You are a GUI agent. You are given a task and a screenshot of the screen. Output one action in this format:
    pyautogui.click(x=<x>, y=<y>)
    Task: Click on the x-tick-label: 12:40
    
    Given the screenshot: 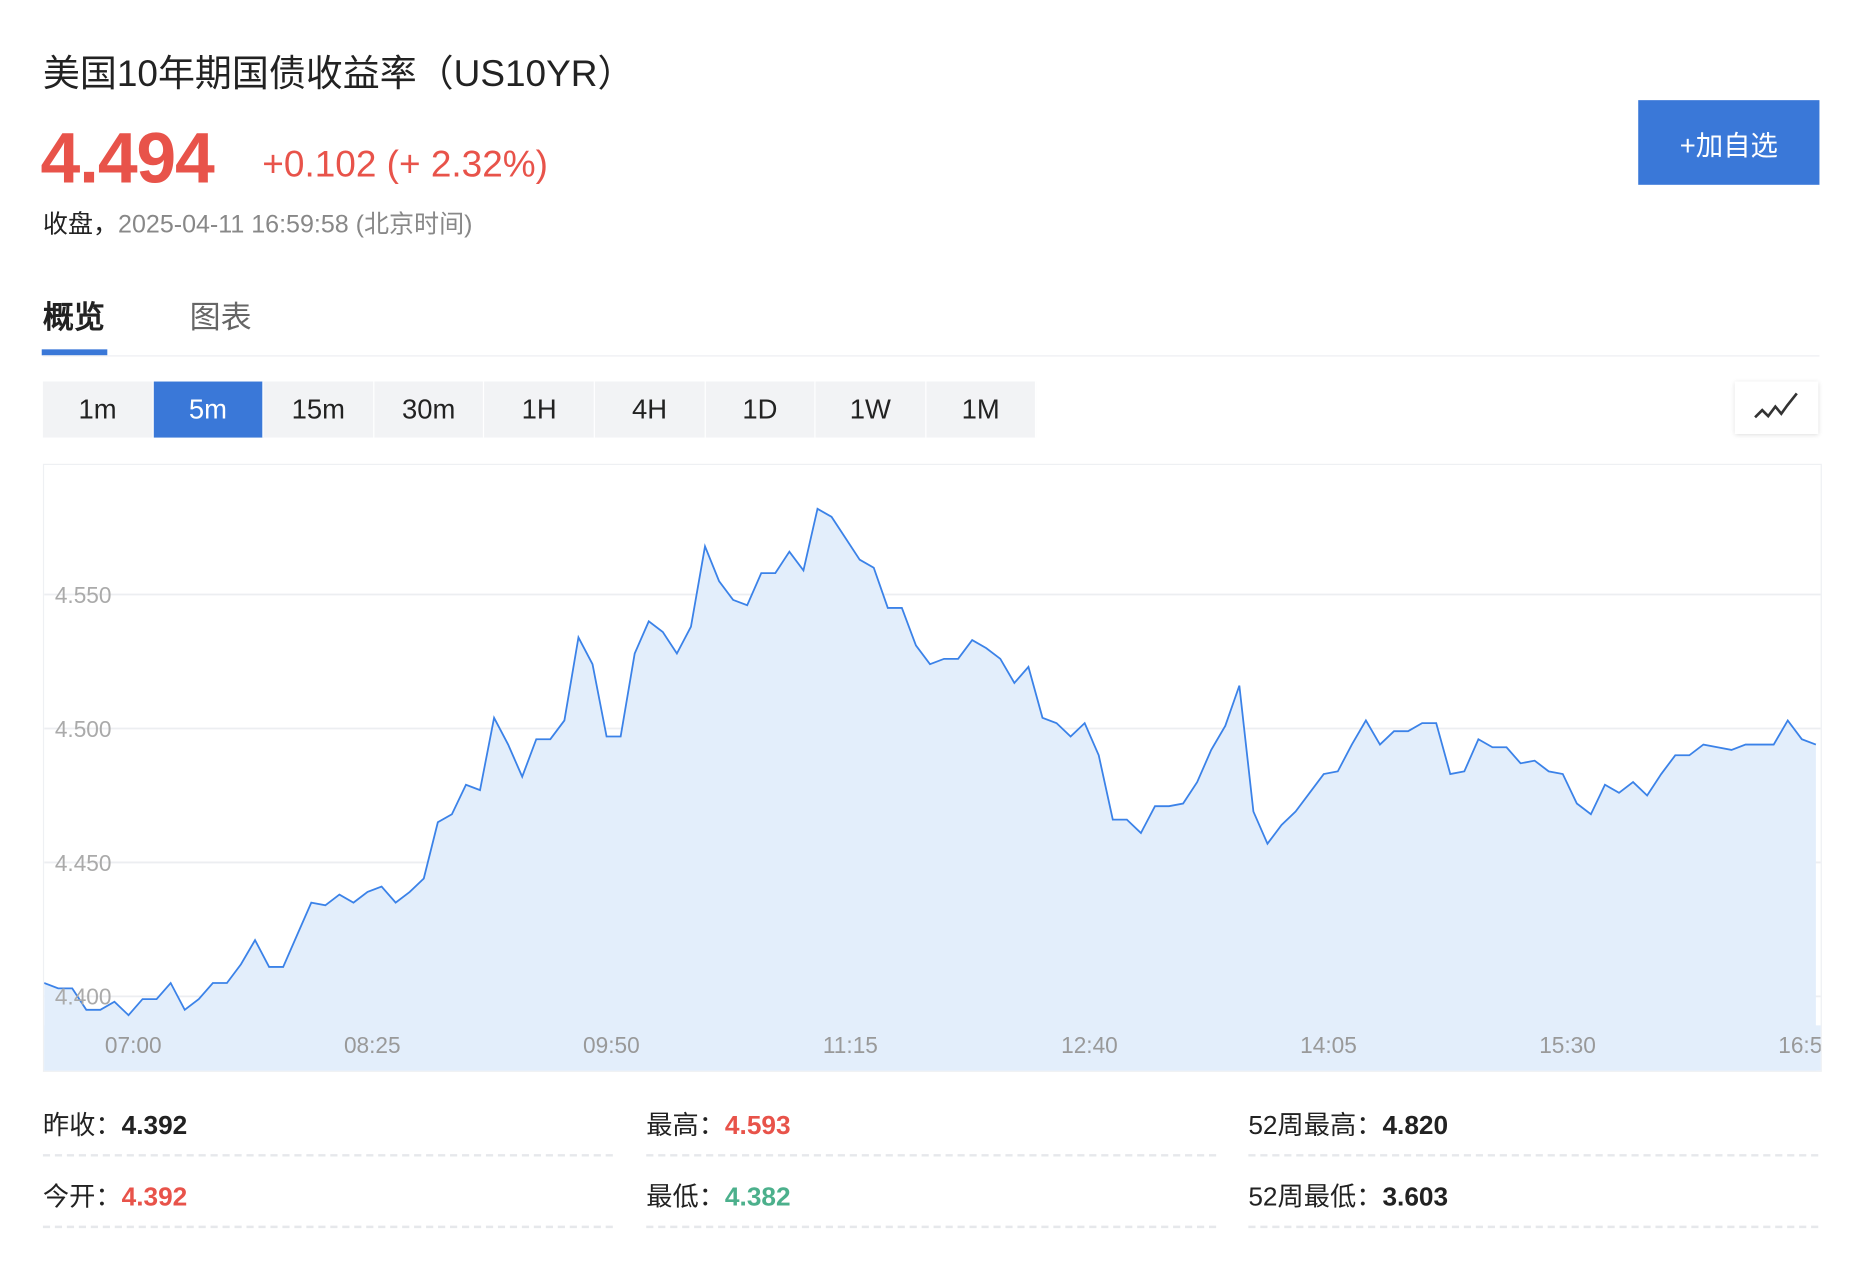 What is the action you would take?
    pyautogui.click(x=1089, y=1045)
    